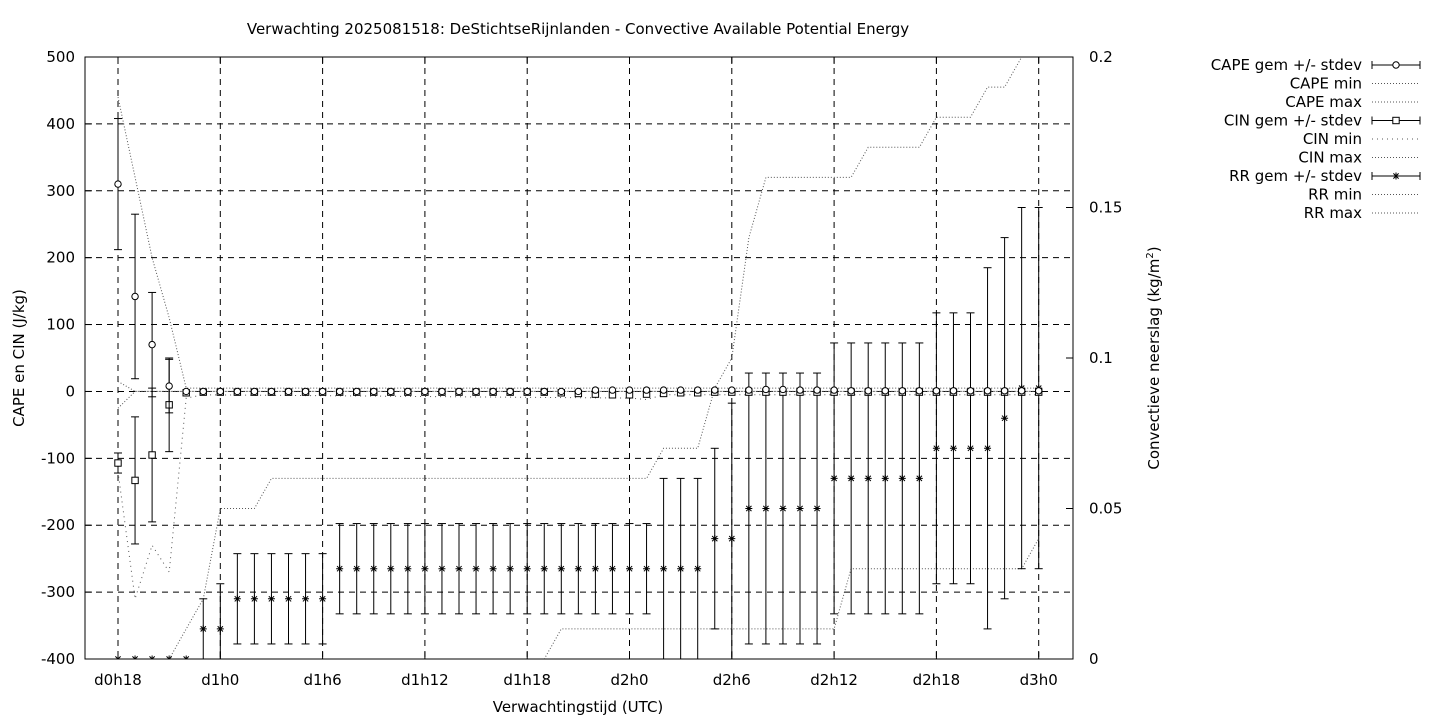 The height and width of the screenshot is (720, 1440). I want to click on legend-label: RR gem +/- stdev, so click(1295, 176).